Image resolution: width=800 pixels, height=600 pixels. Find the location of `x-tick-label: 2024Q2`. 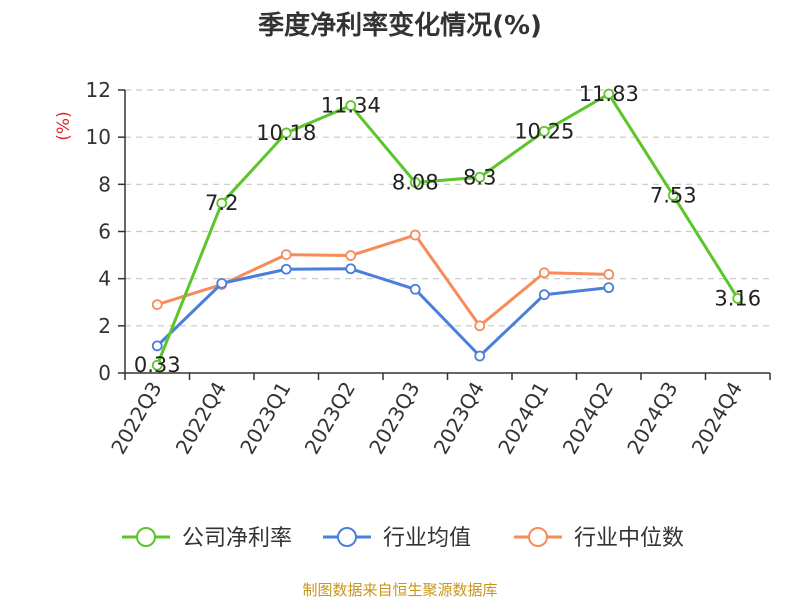

x-tick-label: 2024Q2 is located at coordinates (588, 418).